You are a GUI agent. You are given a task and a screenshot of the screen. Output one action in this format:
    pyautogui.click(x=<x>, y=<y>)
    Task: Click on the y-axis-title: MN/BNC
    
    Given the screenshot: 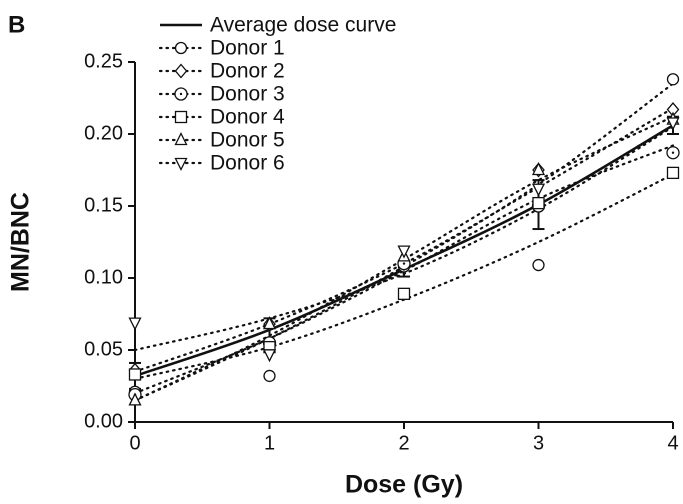 What is the action you would take?
    pyautogui.click(x=21, y=242)
    